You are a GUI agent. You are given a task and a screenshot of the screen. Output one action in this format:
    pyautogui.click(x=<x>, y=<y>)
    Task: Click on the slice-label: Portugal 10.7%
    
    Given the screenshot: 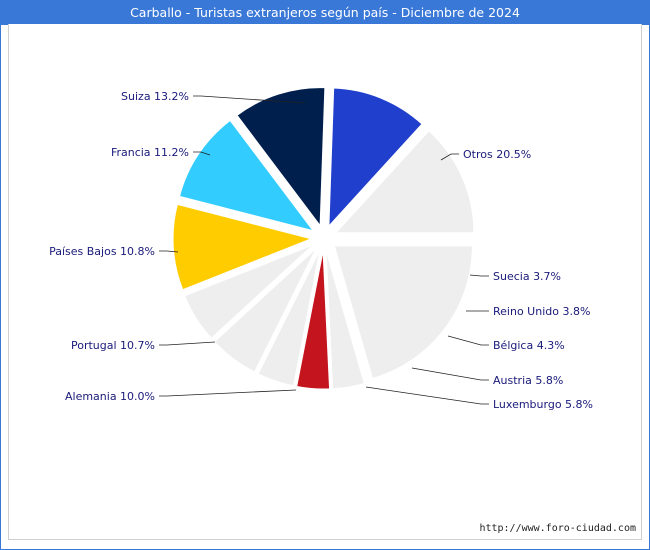 What is the action you would take?
    pyautogui.click(x=113, y=345)
    